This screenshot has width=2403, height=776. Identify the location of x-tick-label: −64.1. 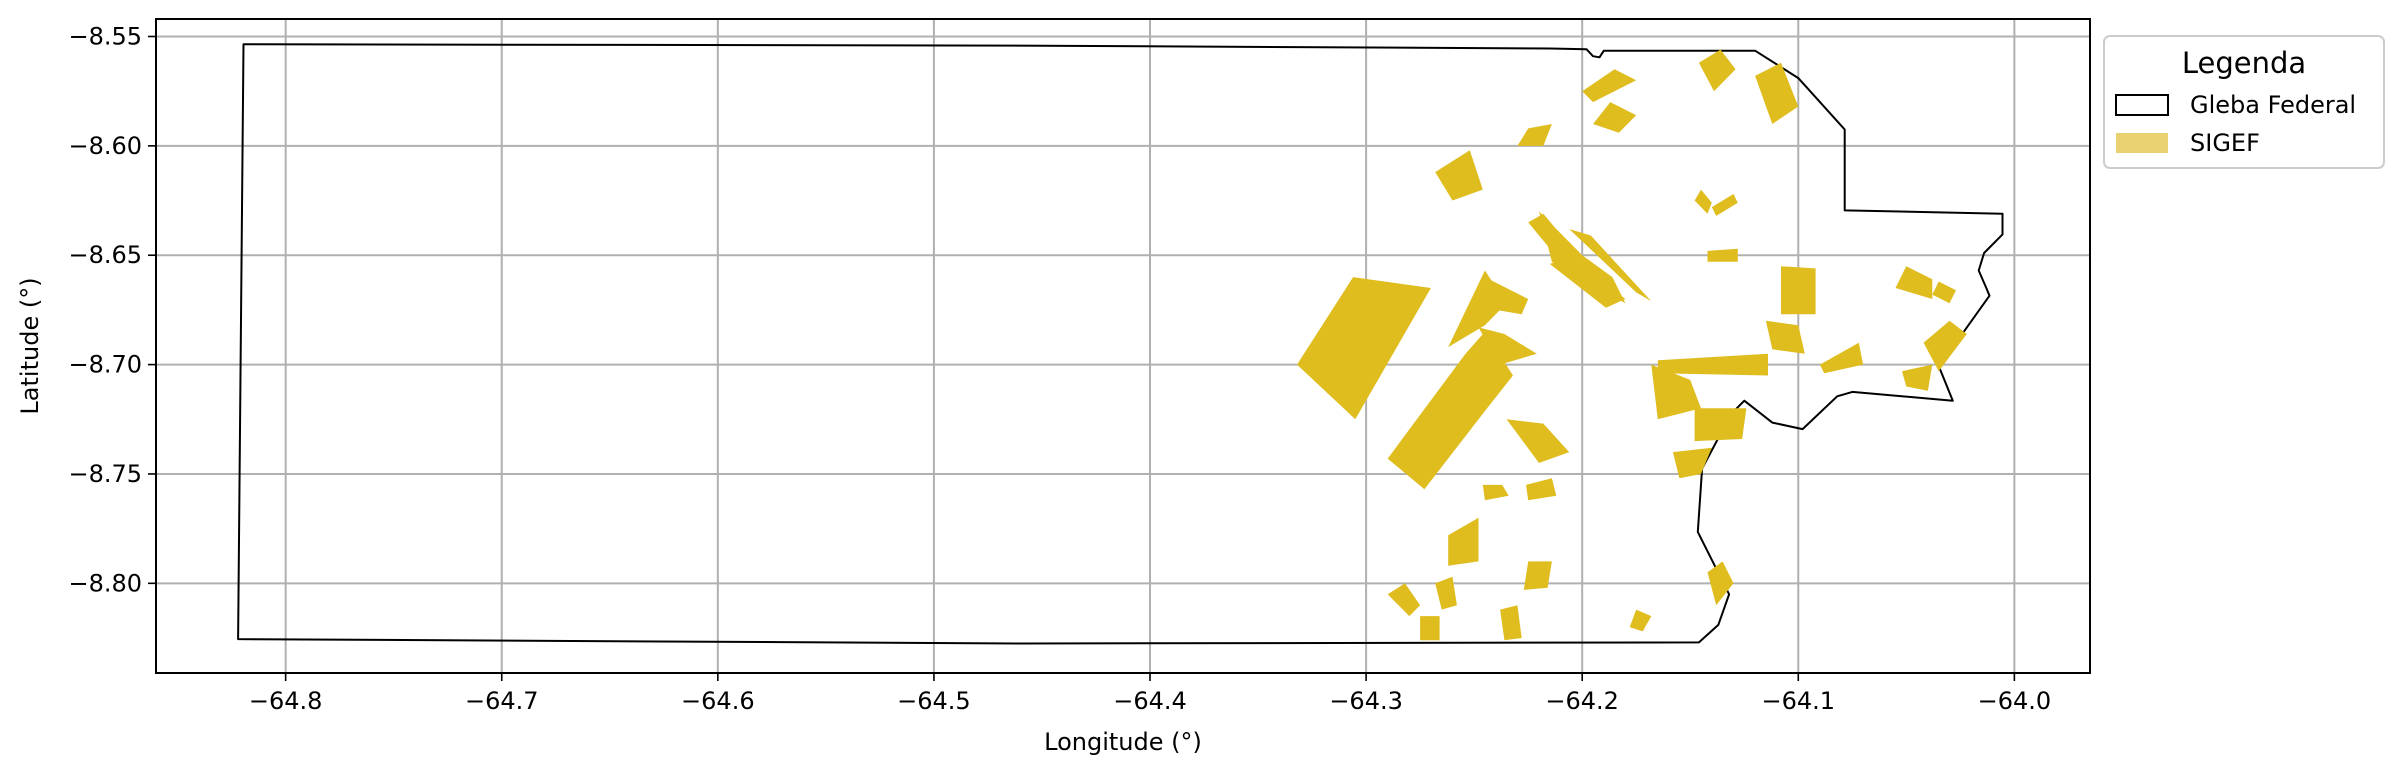
(1799, 701).